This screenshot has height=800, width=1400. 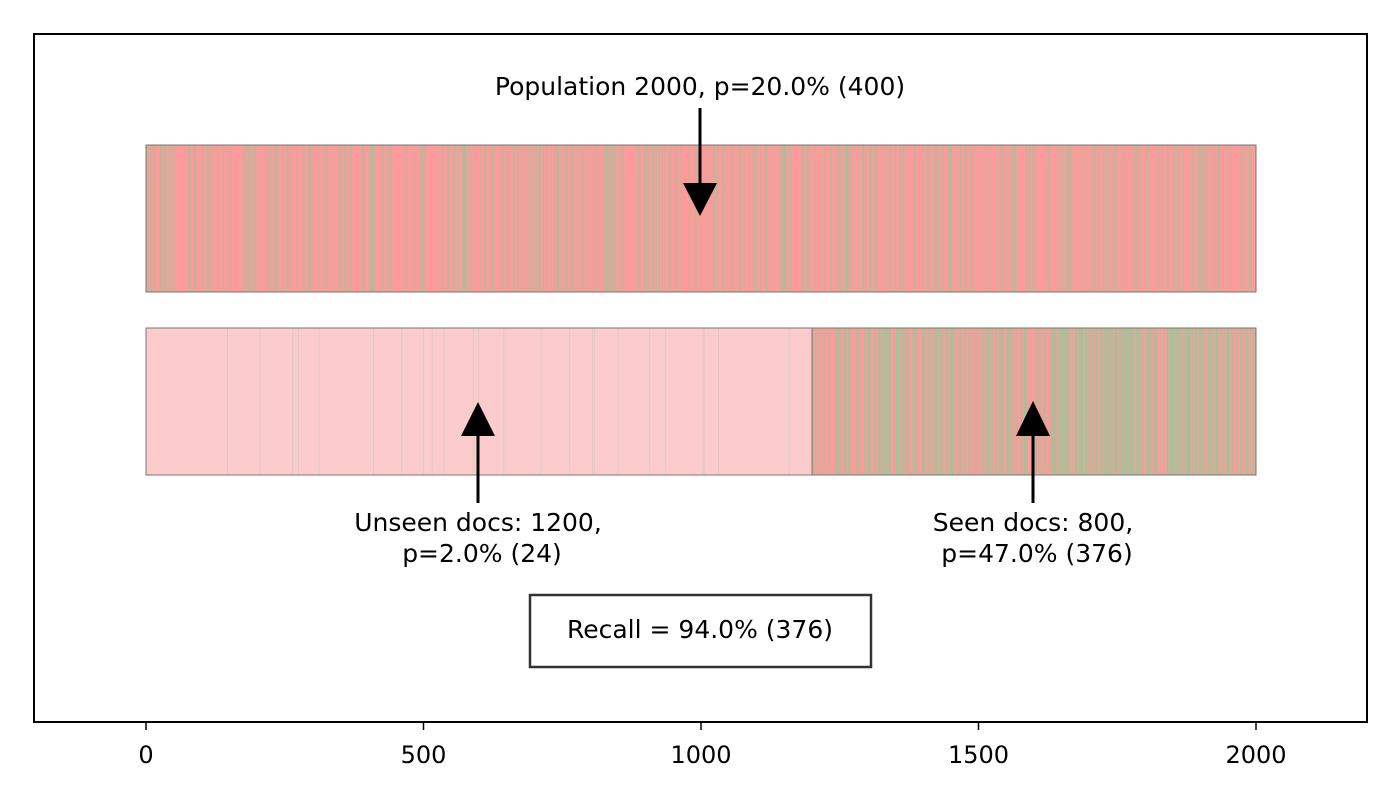 I want to click on unseen-arrow, so click(x=478, y=452).